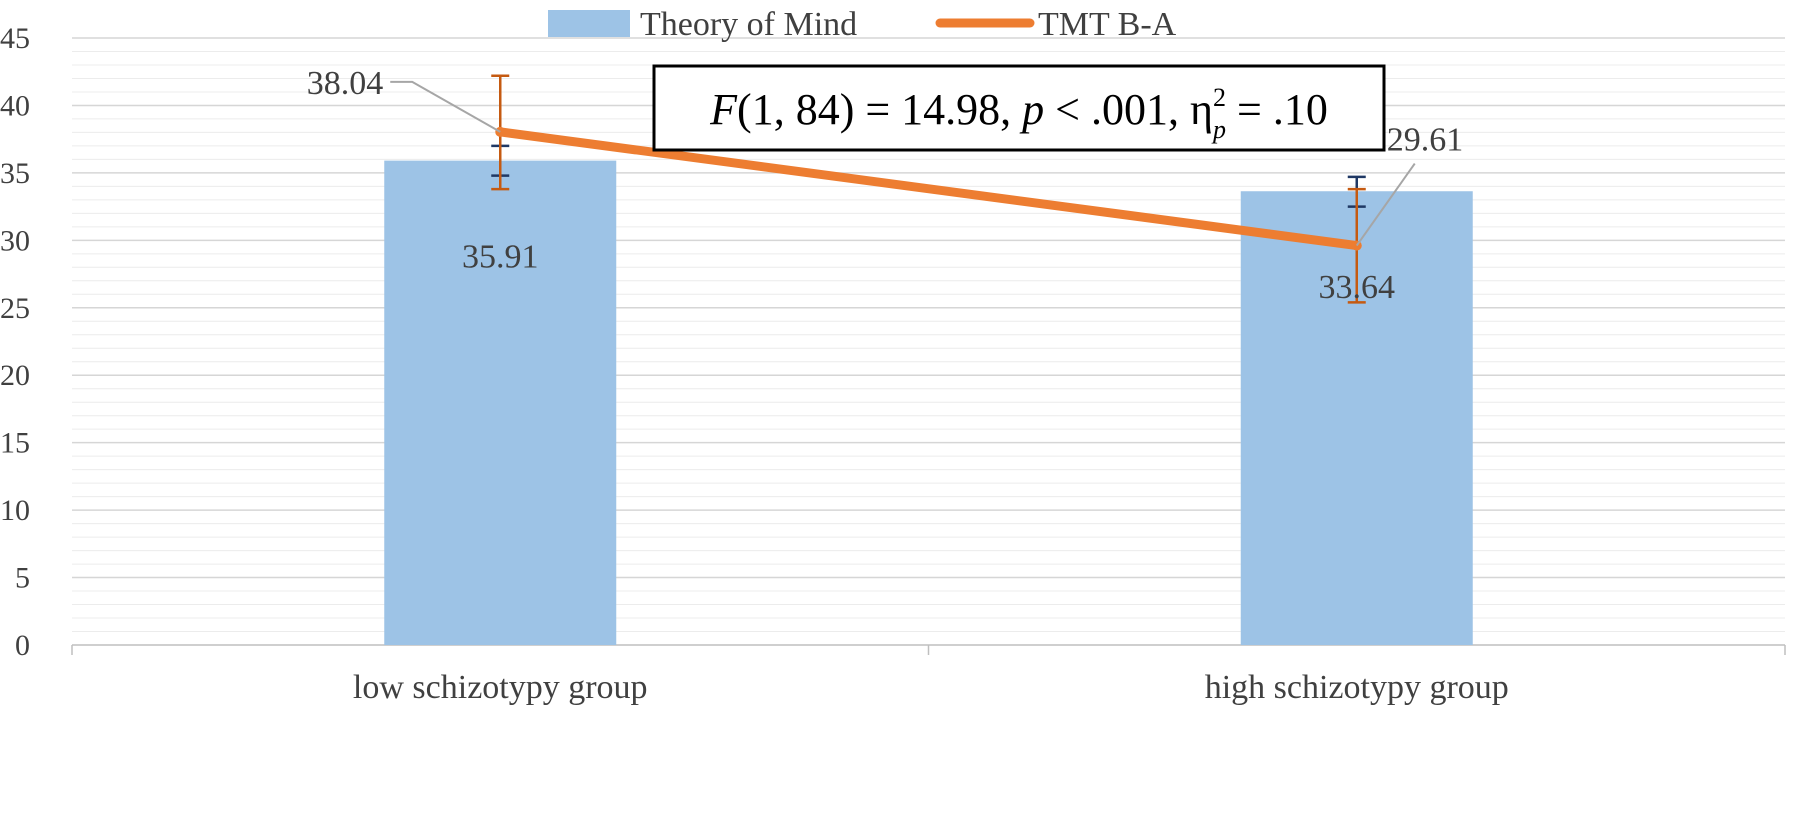 Image resolution: width=1800 pixels, height=818 pixels. I want to click on y-tick-label: 25, so click(15, 308).